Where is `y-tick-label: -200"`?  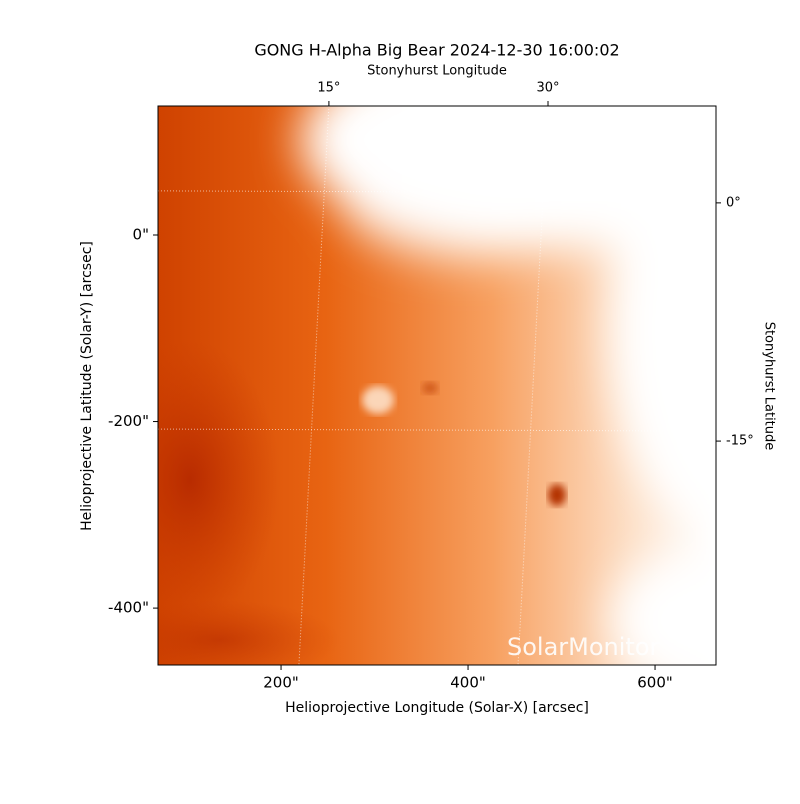
y-tick-label: -200" is located at coordinates (128, 421).